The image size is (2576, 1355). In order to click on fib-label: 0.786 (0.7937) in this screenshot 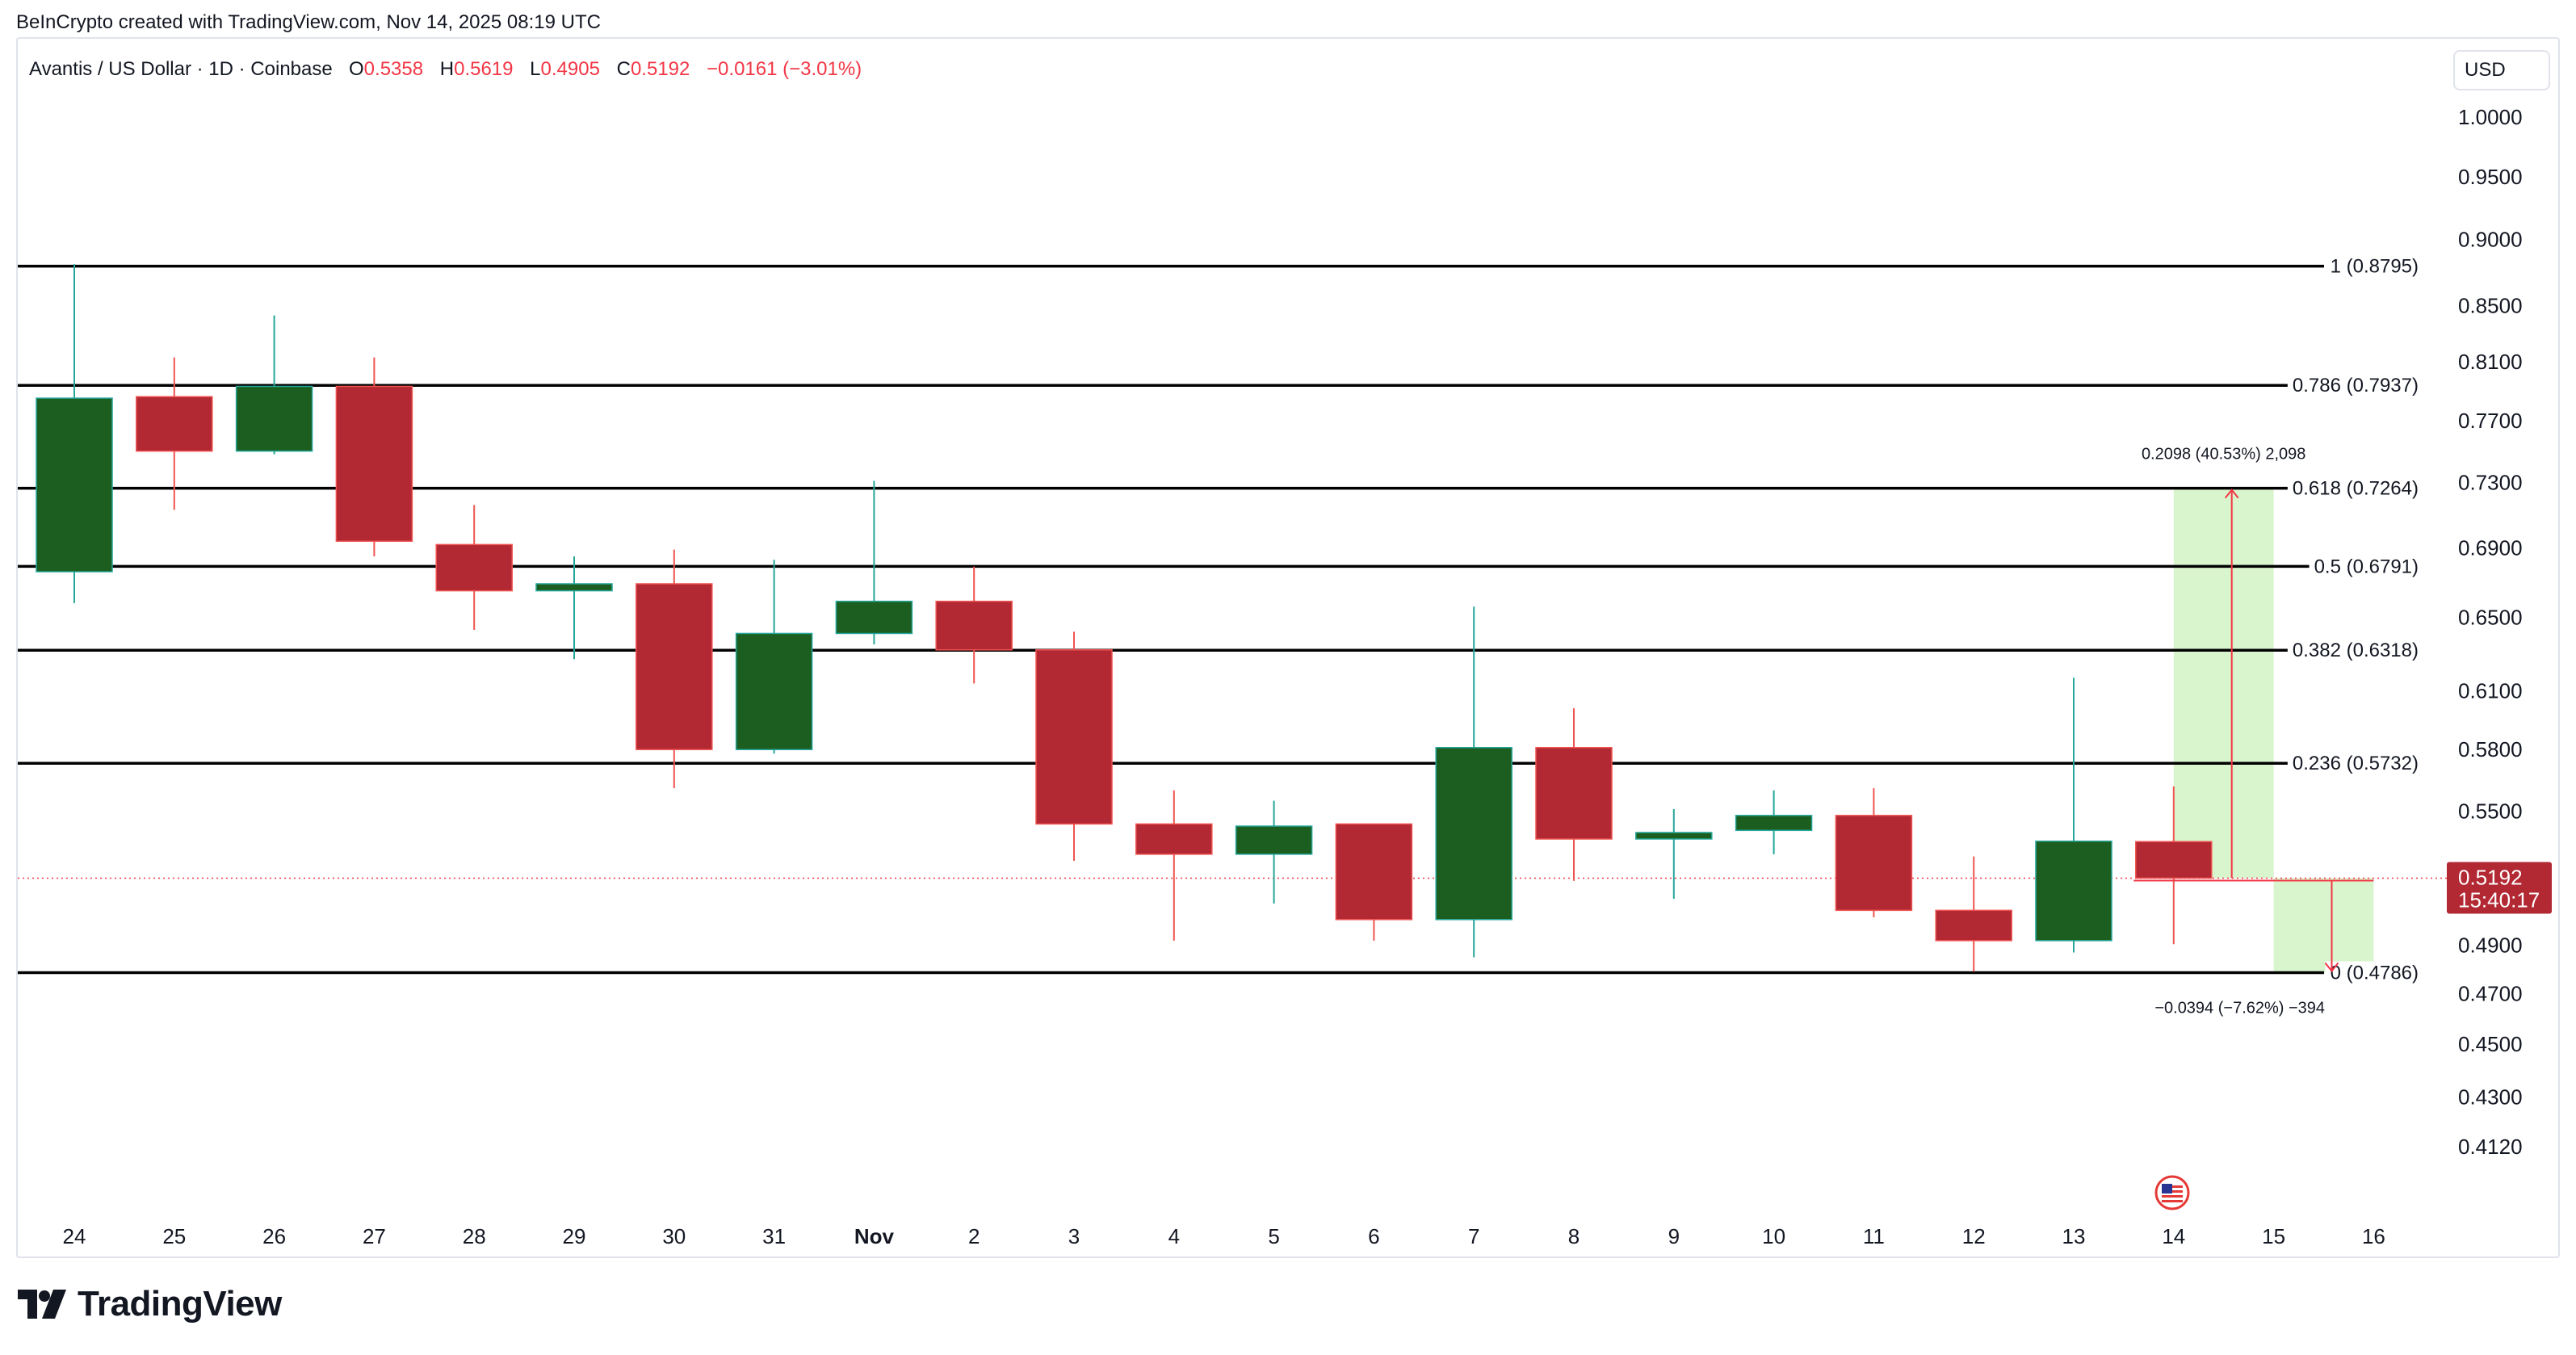, I will do `click(2356, 386)`.